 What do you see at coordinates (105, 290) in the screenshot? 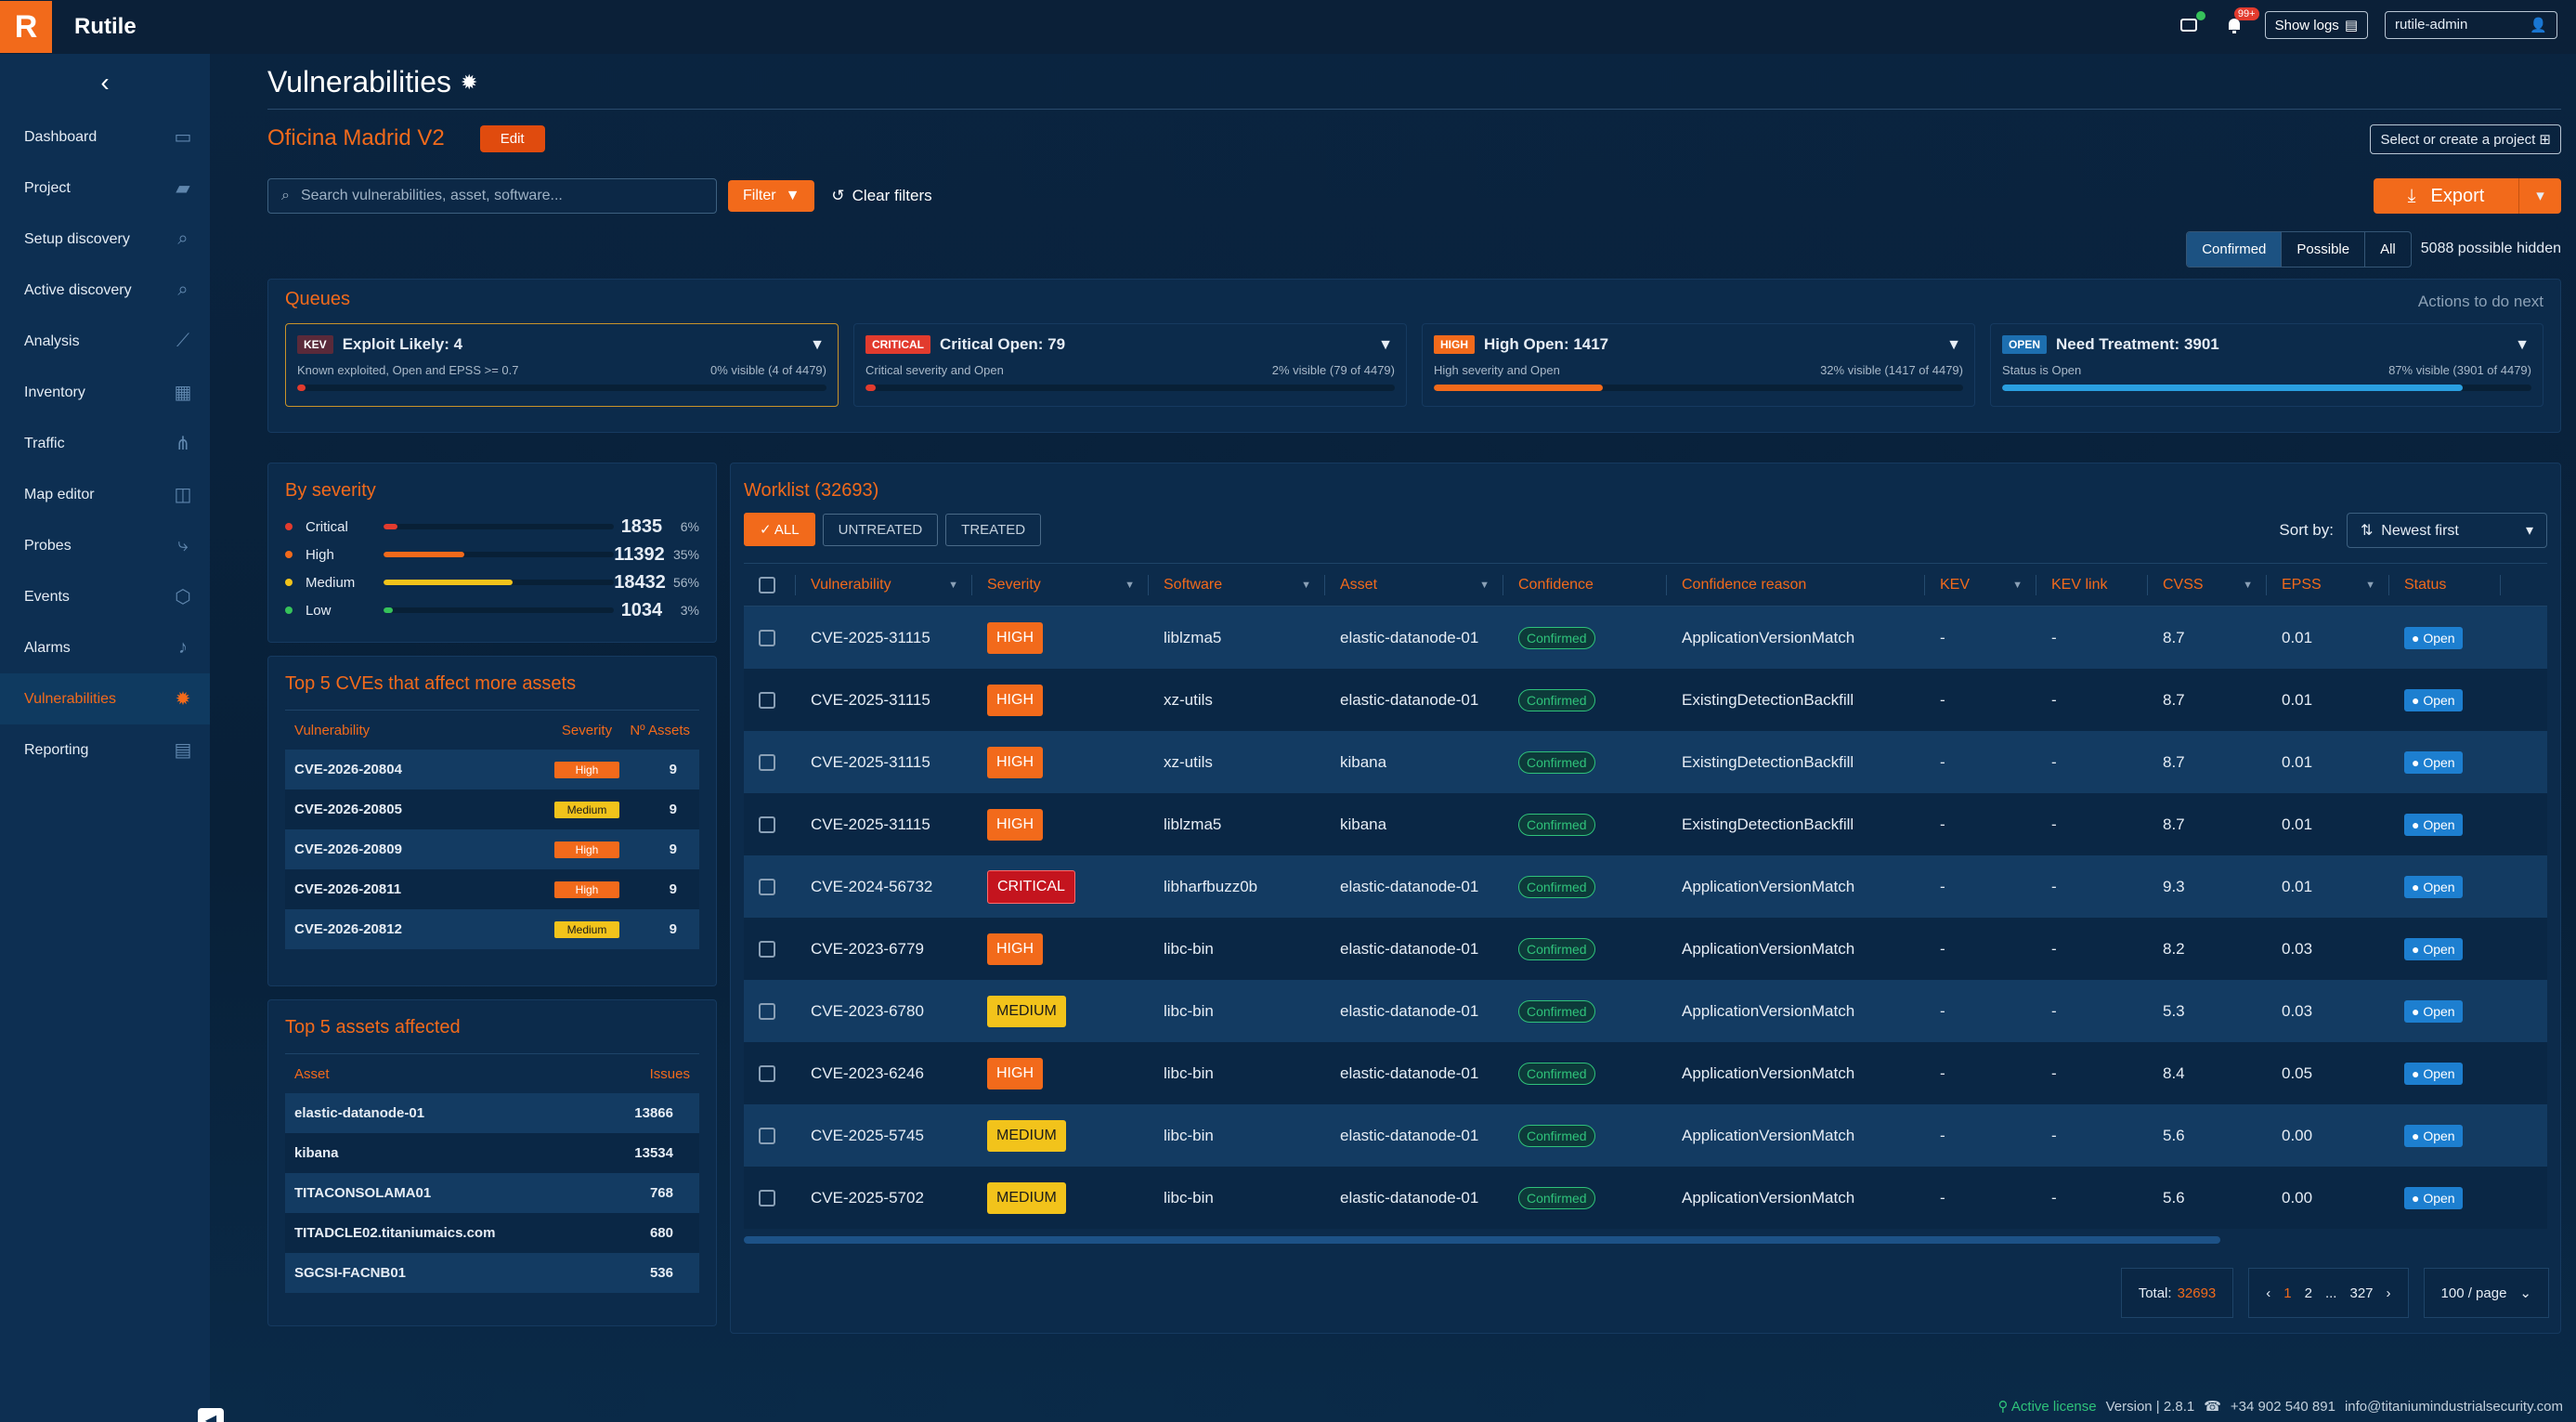
I see `sidebar-item-active-discovery: Active discovery ⌕` at bounding box center [105, 290].